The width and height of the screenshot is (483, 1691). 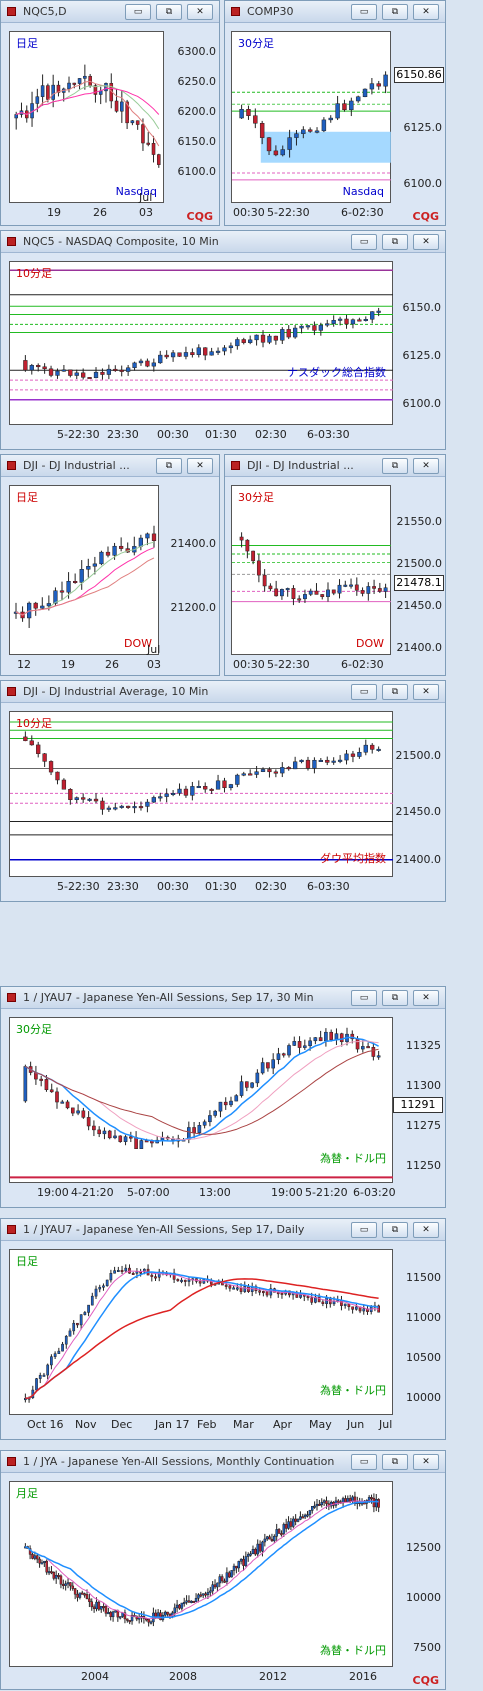 I want to click on title-bar: COMP30 ▭ ⧉ ✕, so click(x=335, y=12).